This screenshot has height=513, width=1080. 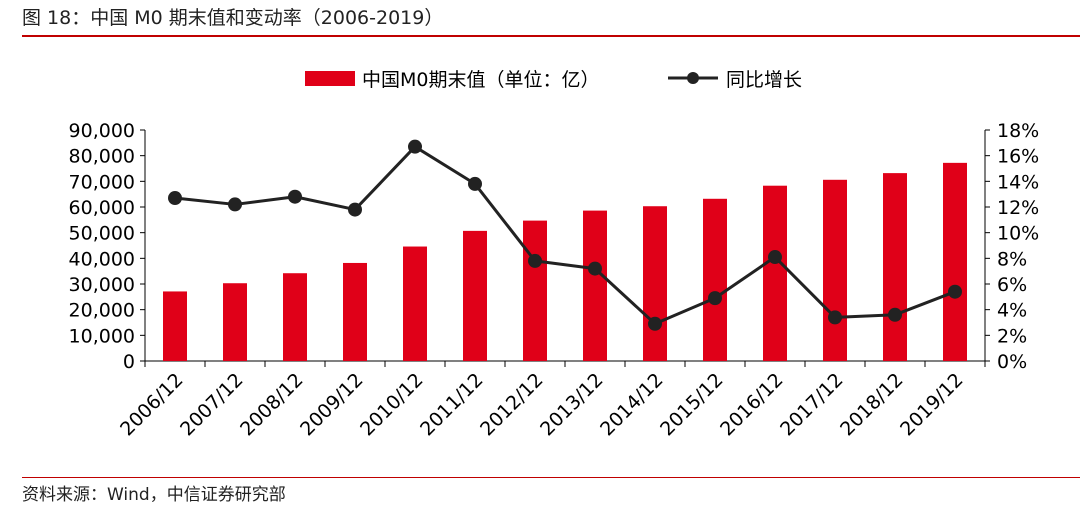 What do you see at coordinates (693, 78) in the screenshot?
I see `legend-line-marker` at bounding box center [693, 78].